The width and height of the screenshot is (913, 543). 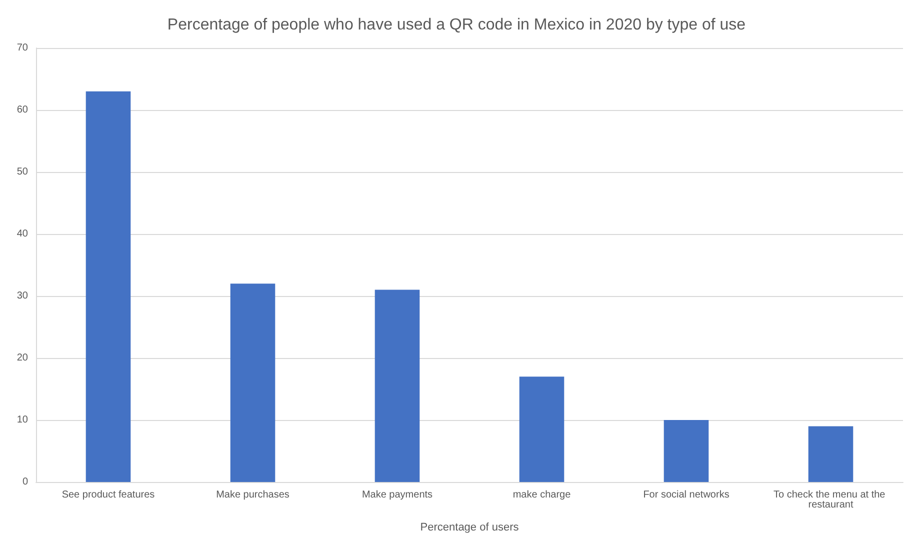 What do you see at coordinates (22, 296) in the screenshot?
I see `y-tick-label: 30` at bounding box center [22, 296].